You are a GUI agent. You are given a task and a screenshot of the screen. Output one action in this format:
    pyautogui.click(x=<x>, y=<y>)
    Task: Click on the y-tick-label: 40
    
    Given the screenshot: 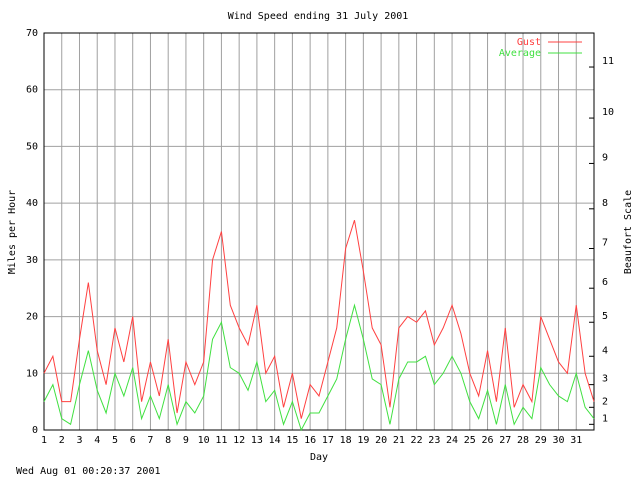 What is the action you would take?
    pyautogui.click(x=32, y=203)
    